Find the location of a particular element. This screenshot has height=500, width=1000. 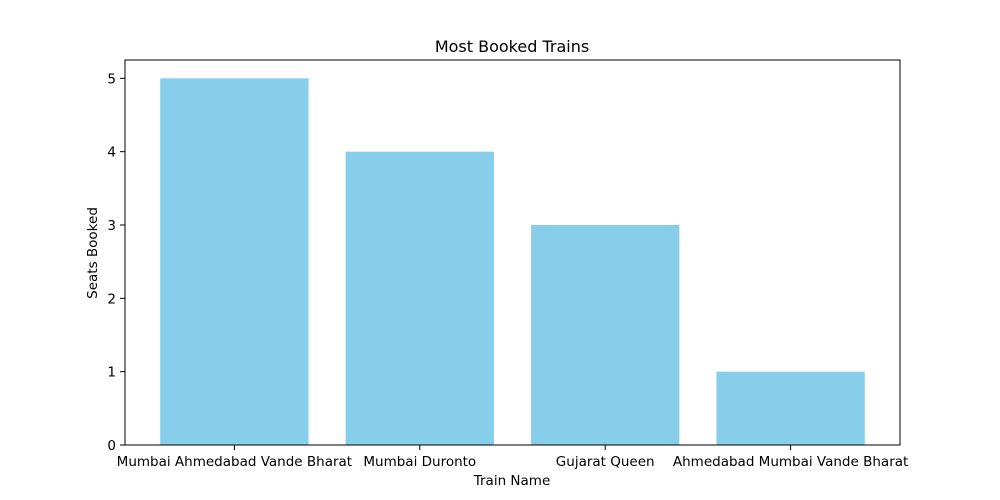

y-axis-title: Seats Booked is located at coordinates (93, 253).